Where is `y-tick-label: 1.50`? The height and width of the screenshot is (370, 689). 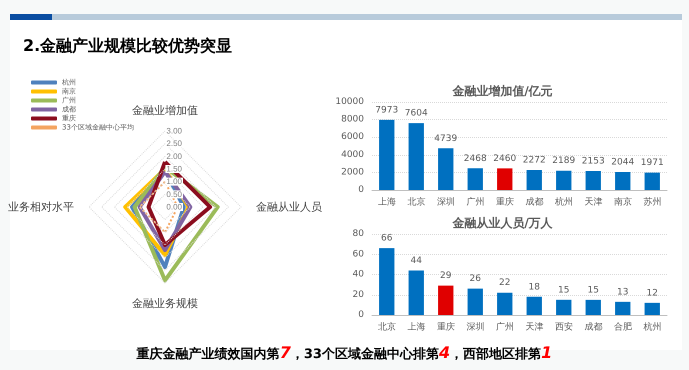
y-tick-label: 1.50 is located at coordinates (174, 169).